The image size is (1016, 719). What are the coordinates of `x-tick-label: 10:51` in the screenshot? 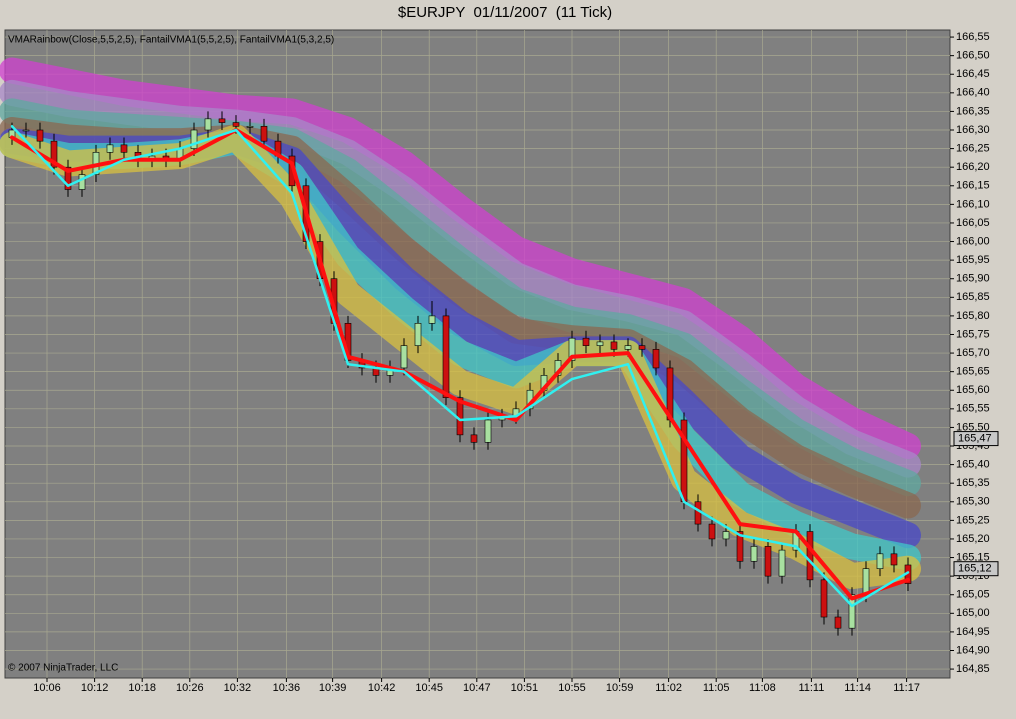 It's located at (525, 688).